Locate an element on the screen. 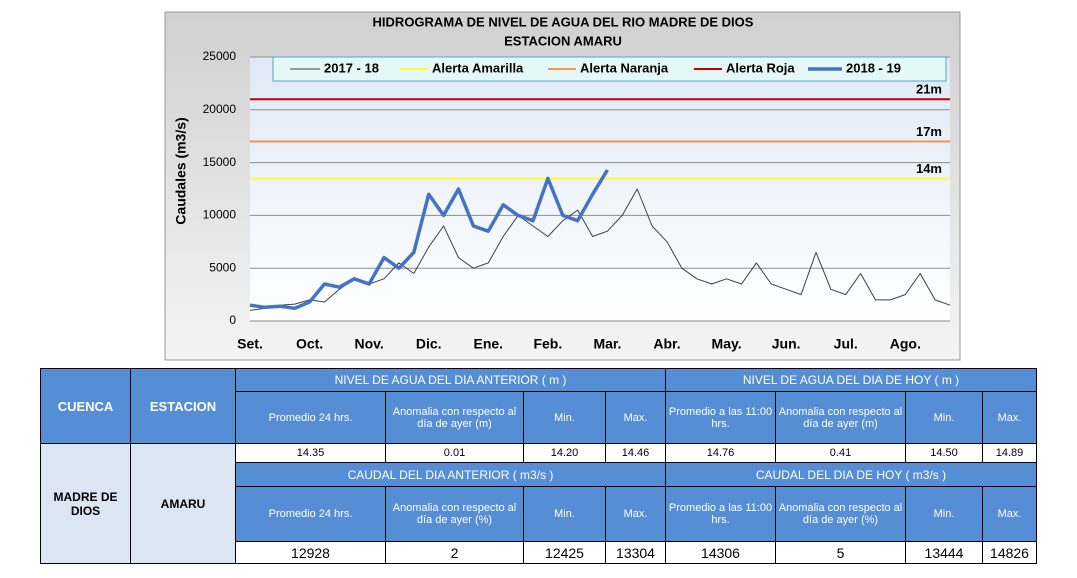 This screenshot has width=1077, height=578. caudal-value: 14306 is located at coordinates (720, 552).